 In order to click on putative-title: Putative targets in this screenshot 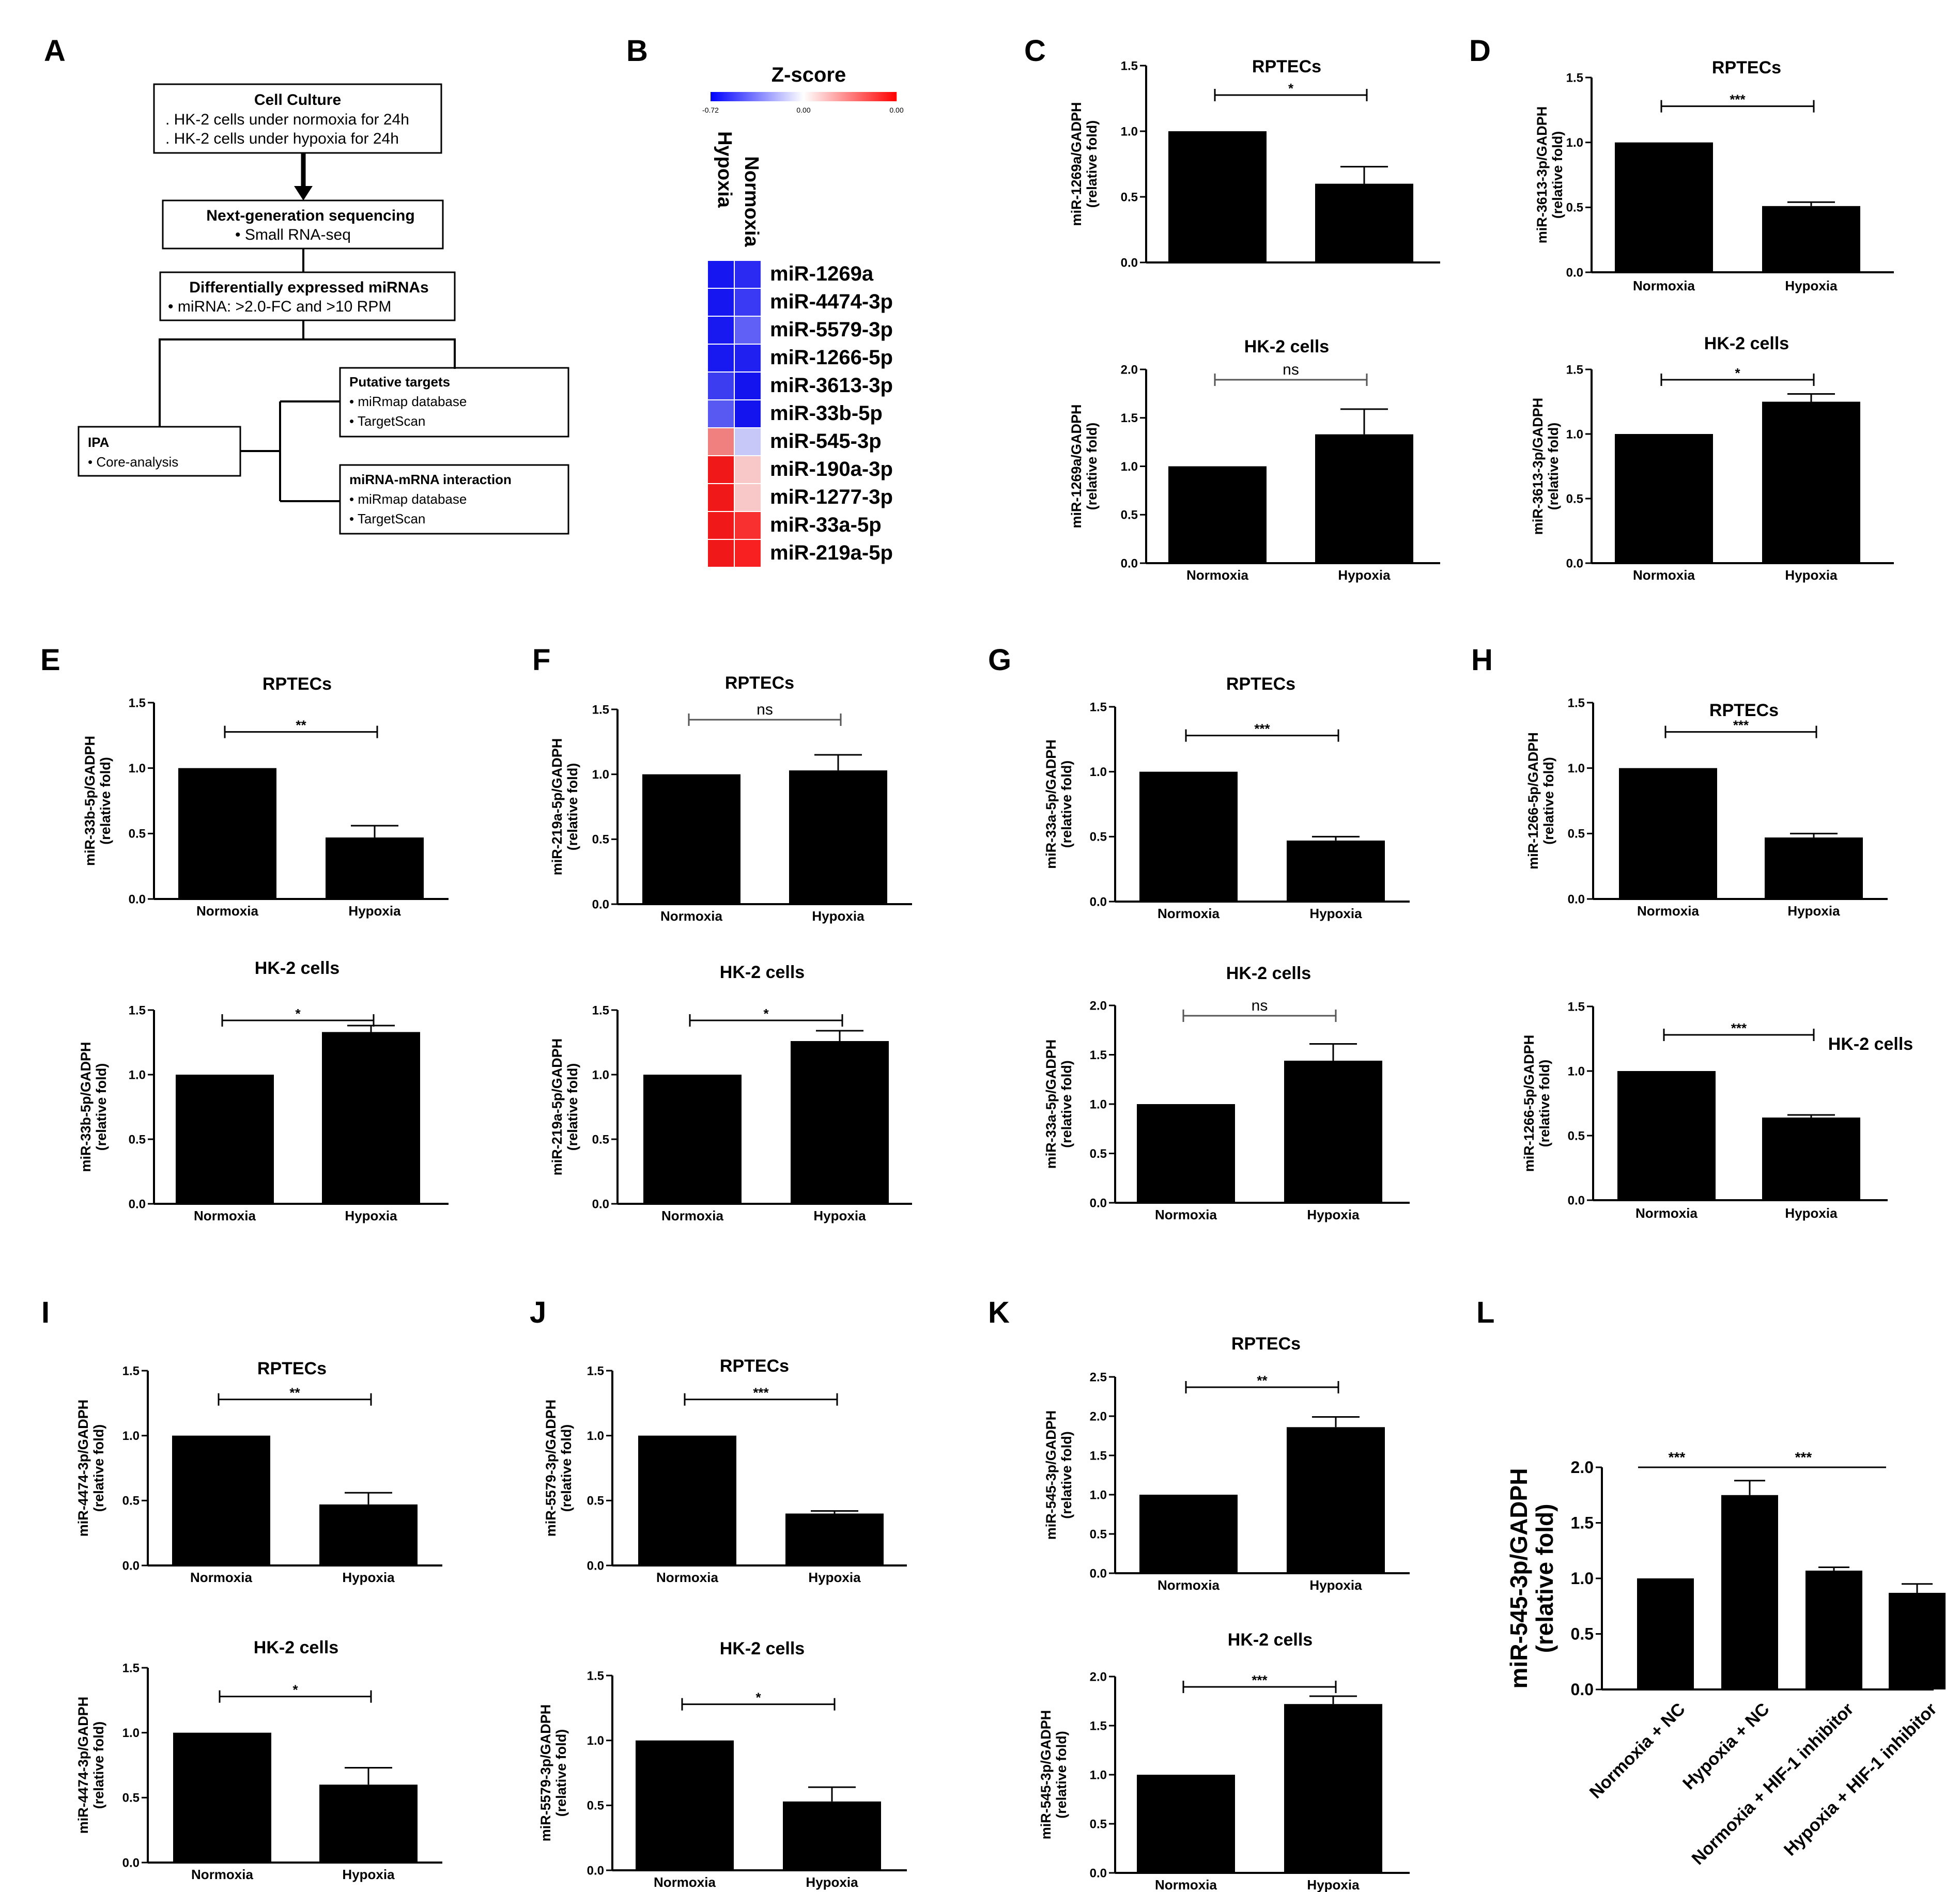, I will do `click(399, 382)`.